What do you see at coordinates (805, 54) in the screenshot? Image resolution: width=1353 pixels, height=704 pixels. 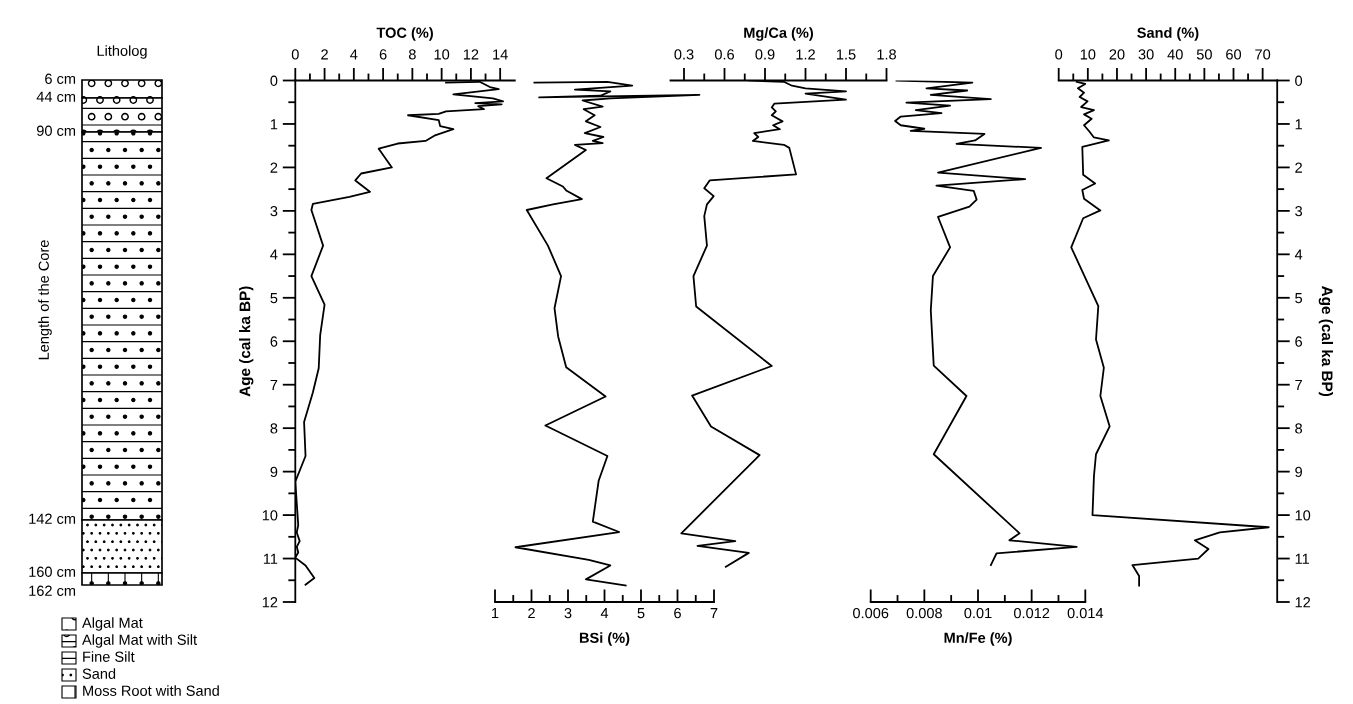 I see `x-tick-label: 1.2` at bounding box center [805, 54].